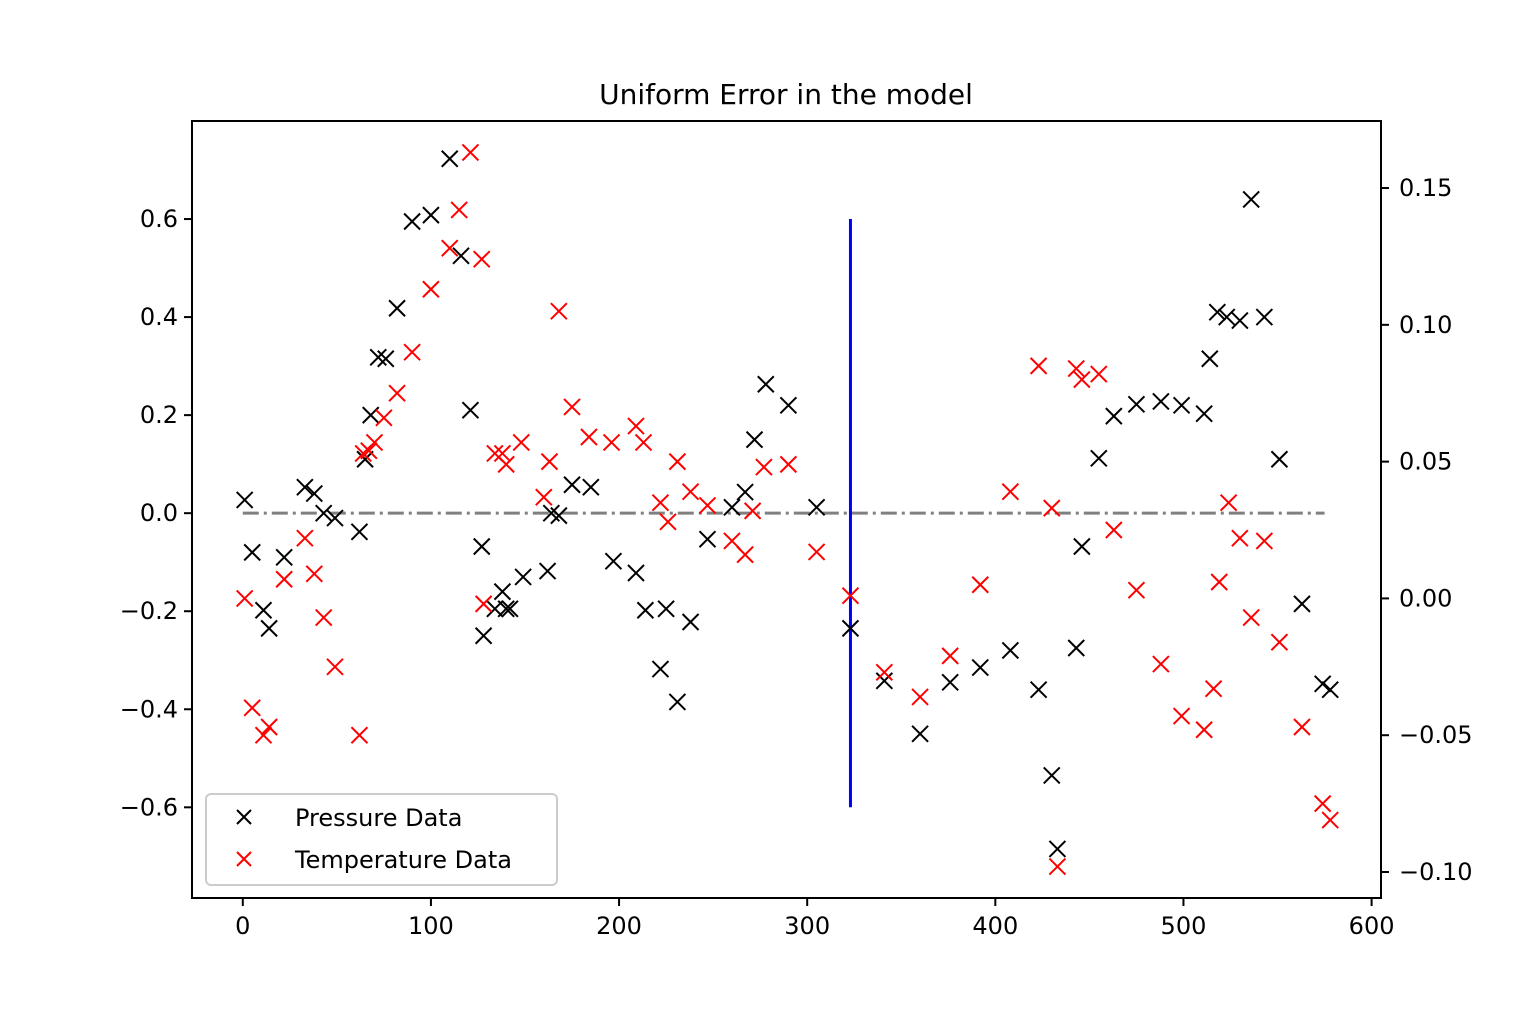 This screenshot has height=1010, width=1534. Describe the element at coordinates (159, 415) in the screenshot. I see `y-tick-label: 0.2` at that location.